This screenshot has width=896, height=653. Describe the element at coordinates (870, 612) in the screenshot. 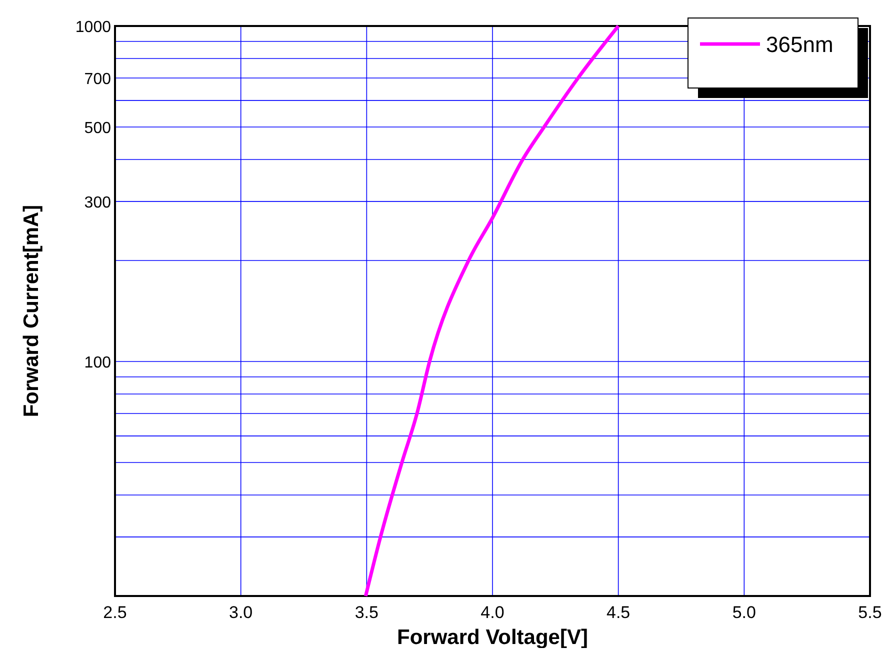

I see `x-tick-label: 5.5` at that location.